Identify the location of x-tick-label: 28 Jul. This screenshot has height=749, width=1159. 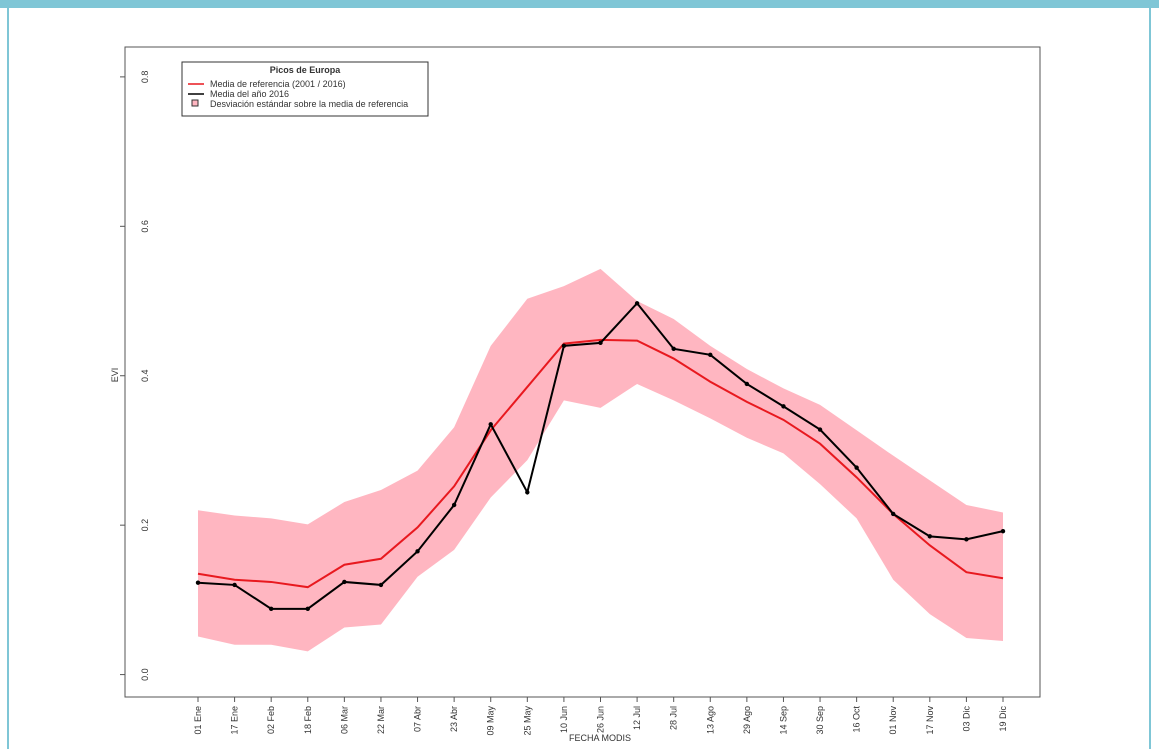
(674, 718).